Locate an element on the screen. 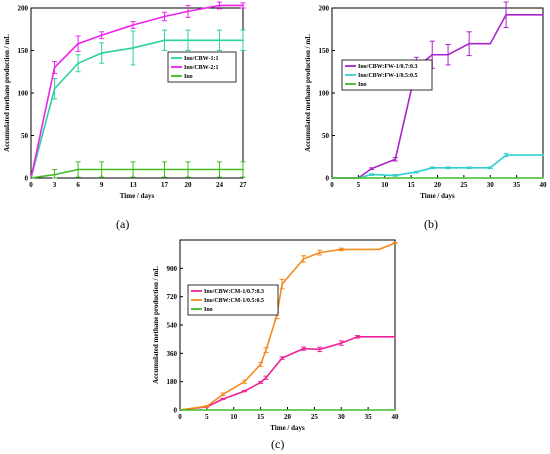 The width and height of the screenshot is (550, 454). legend-label: Ino/CBW:FW-1/0.5:0.5 is located at coordinates (387, 76).